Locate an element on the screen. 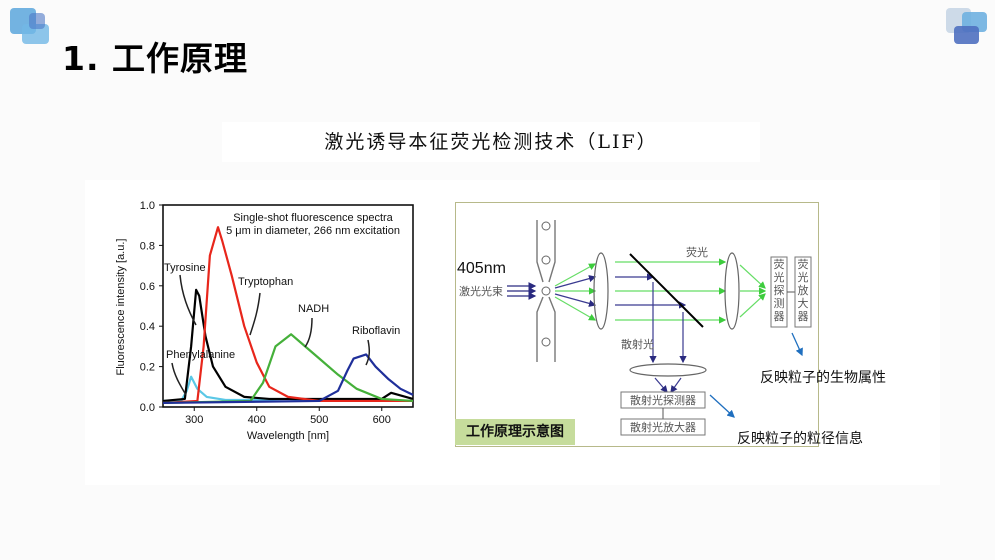 The width and height of the screenshot is (995, 560). logo-icon-right is located at coordinates (967, 25).